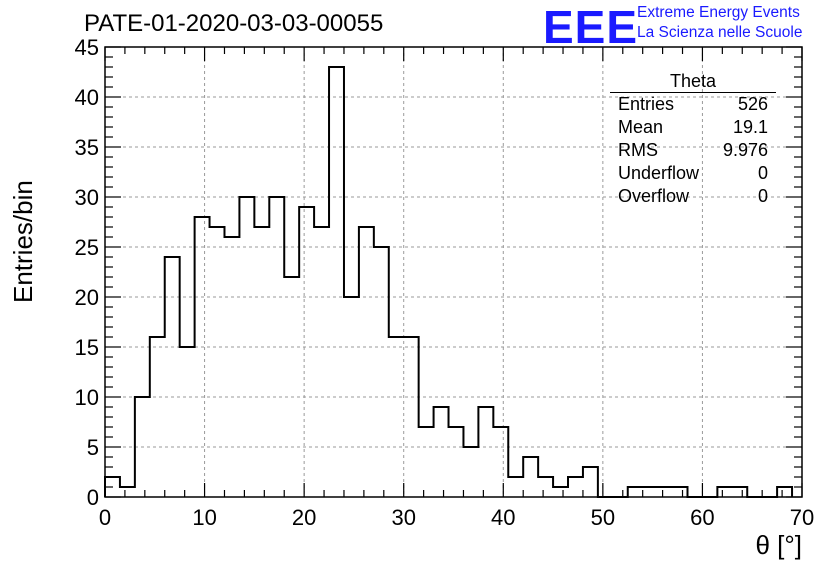 The width and height of the screenshot is (836, 572). I want to click on stats-value: 19.1, so click(750, 127).